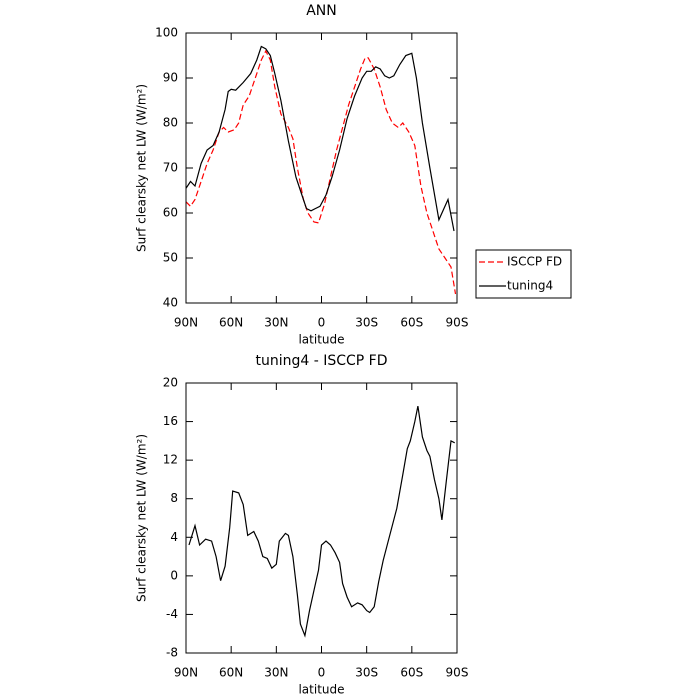 Image resolution: width=700 pixels, height=700 pixels. What do you see at coordinates (170, 123) in the screenshot?
I see `y-tick-label: 80` at bounding box center [170, 123].